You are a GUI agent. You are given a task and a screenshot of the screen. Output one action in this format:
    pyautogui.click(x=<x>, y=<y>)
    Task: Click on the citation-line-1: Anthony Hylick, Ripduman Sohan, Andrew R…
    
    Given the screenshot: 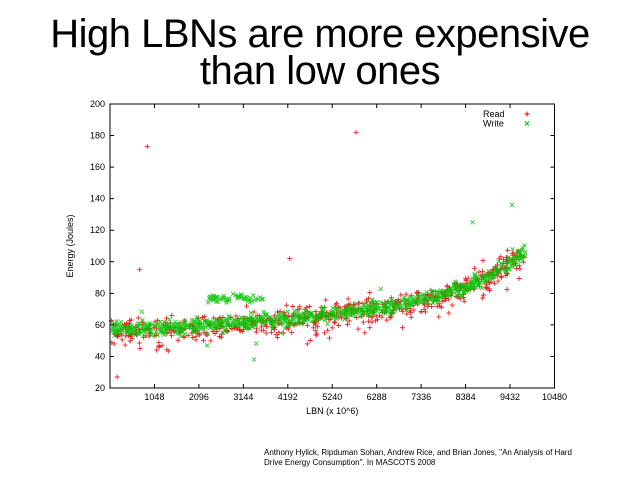 What is the action you would take?
    pyautogui.click(x=418, y=452)
    